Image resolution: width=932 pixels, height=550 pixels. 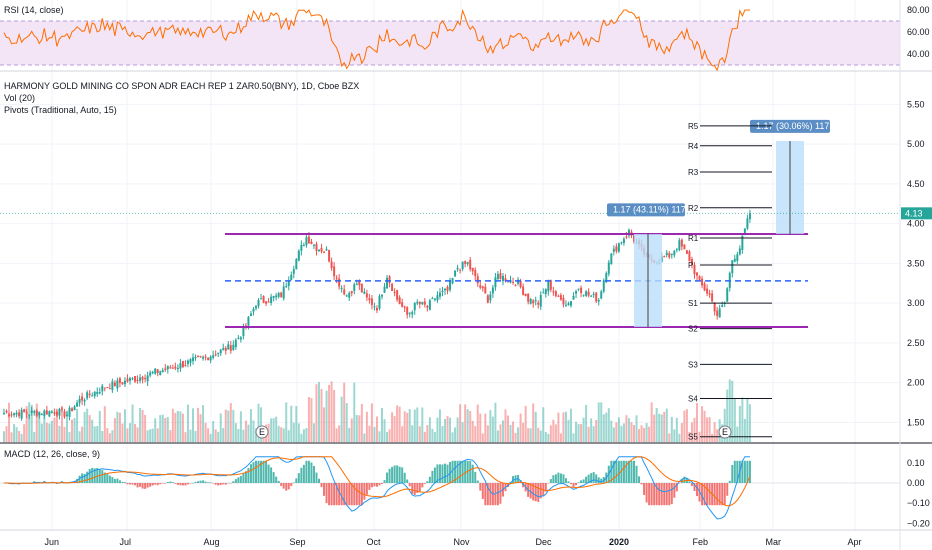 I want to click on rsi-pane, so click(x=450, y=40).